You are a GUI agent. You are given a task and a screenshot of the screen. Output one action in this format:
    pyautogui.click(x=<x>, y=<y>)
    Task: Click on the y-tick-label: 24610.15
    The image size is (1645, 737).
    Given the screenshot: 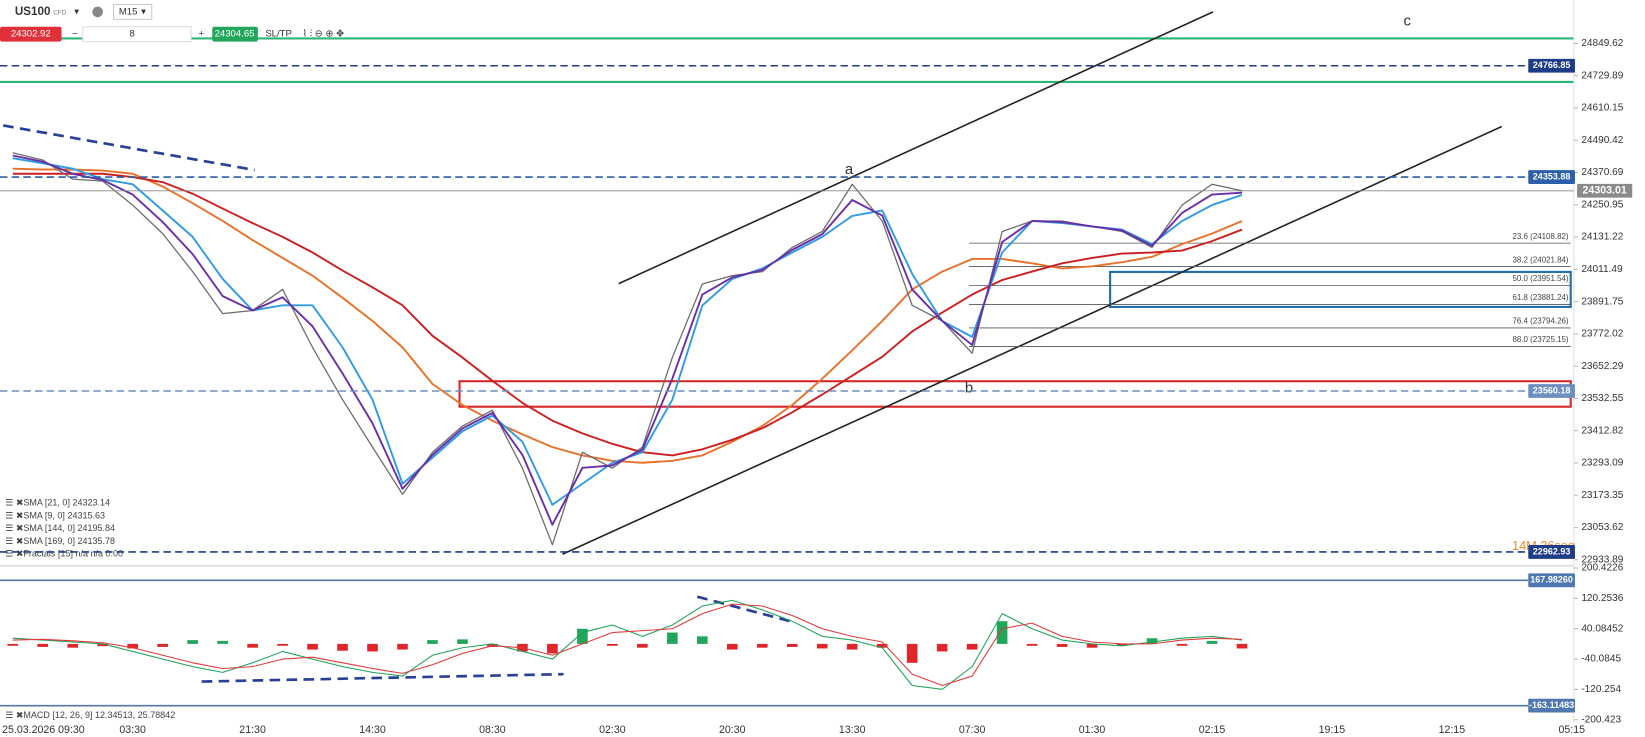 What is the action you would take?
    pyautogui.click(x=1602, y=108)
    